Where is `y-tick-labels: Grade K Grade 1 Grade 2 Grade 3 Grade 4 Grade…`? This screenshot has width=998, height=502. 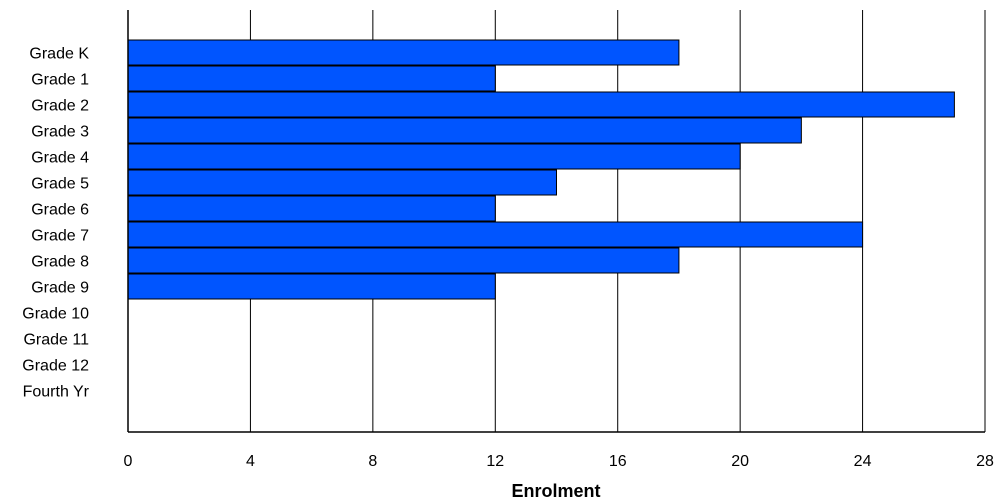
y-tick-labels: Grade K Grade 1 Grade 2 Grade 3 Grade 4 Grade… is located at coordinates (55, 223).